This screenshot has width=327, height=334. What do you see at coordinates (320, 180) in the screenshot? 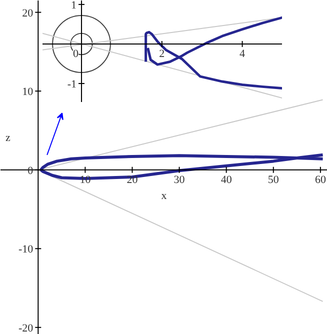
I see `x-tick-label: 60` at bounding box center [320, 180].